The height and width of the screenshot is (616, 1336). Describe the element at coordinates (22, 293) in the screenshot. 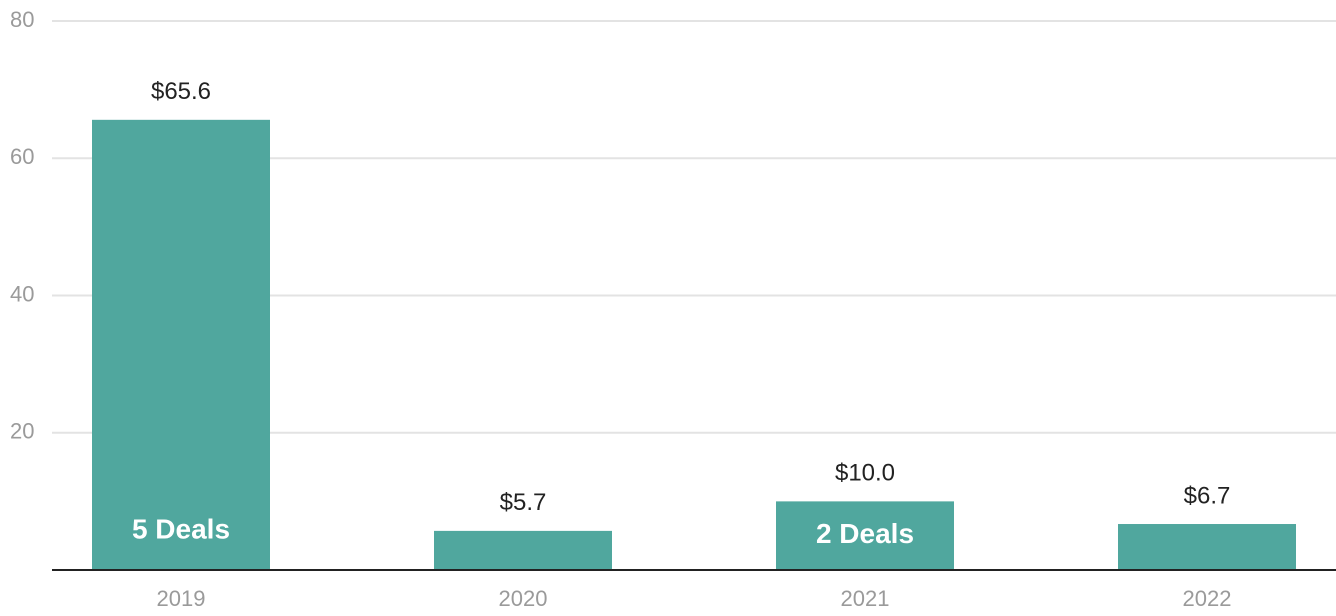

I see `y-tick-label: 40` at that location.